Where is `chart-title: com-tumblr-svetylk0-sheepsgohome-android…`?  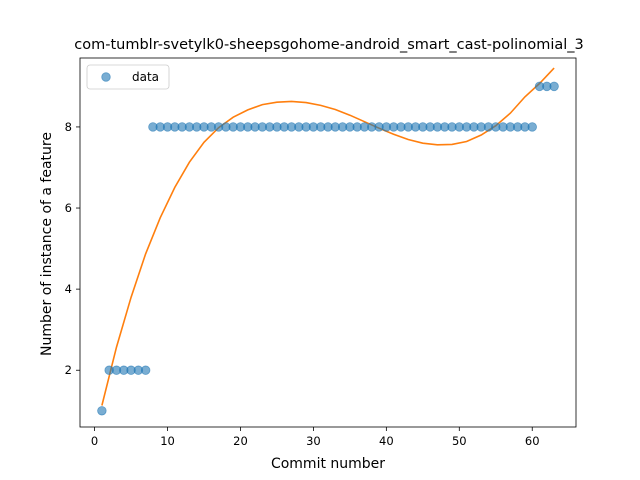 chart-title: com-tumblr-svetylk0-sheepsgohome-android… is located at coordinates (328, 45).